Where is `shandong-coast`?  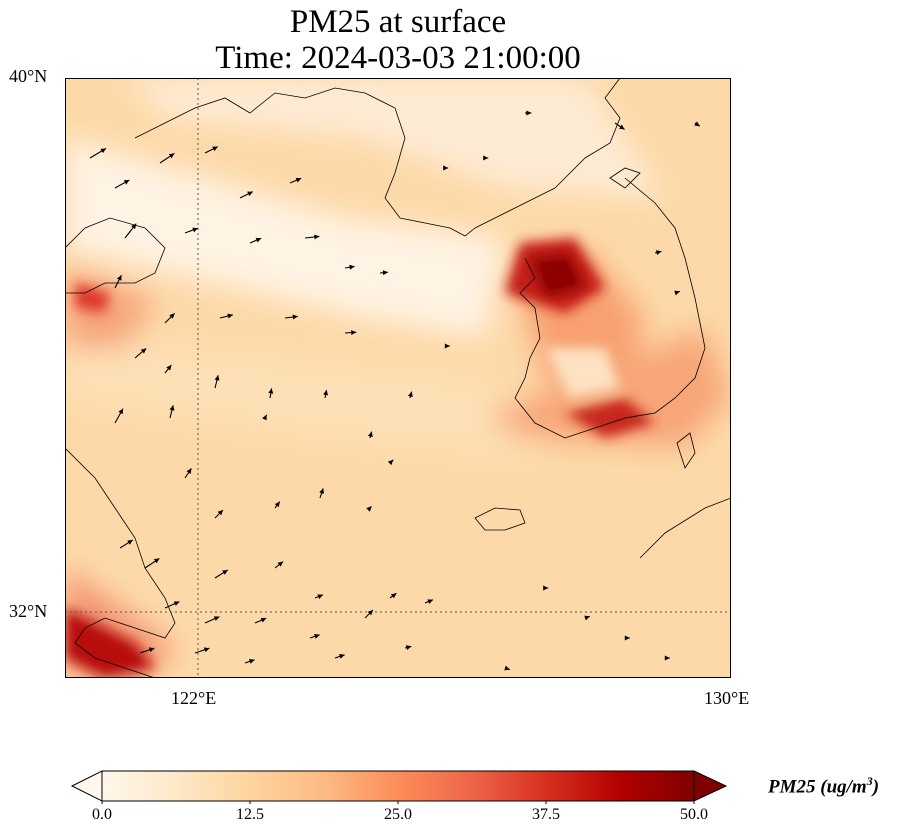
shandong-coast is located at coordinates (115, 255).